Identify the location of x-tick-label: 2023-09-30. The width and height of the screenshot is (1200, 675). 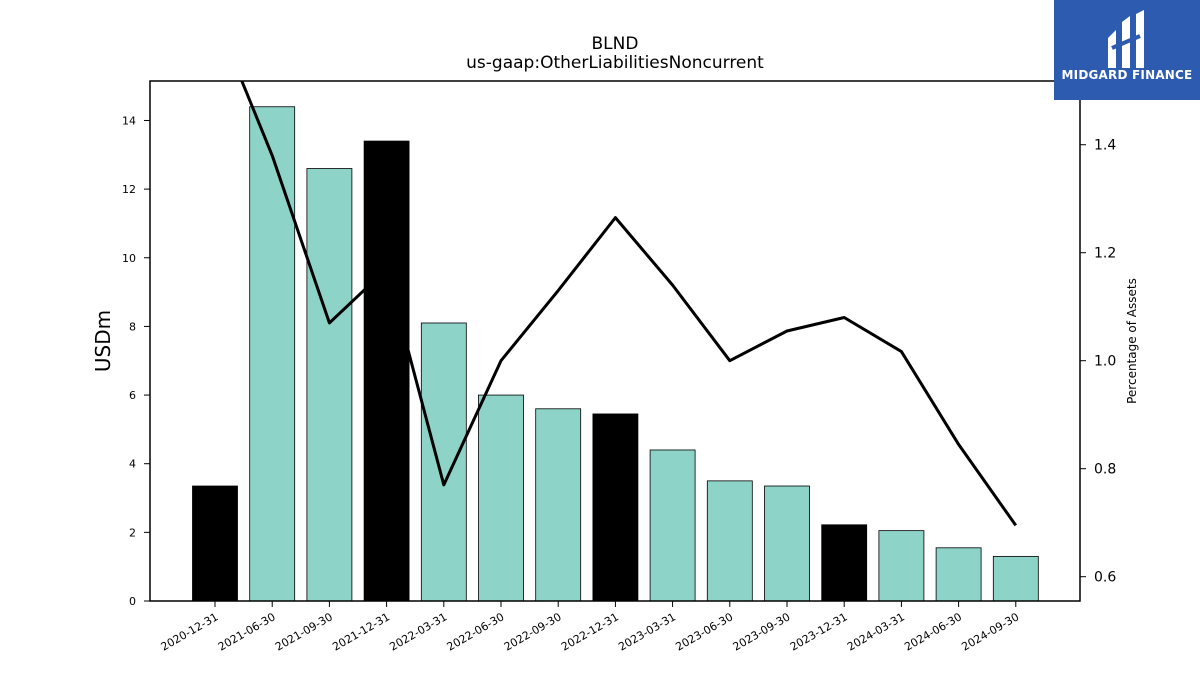
(762, 631).